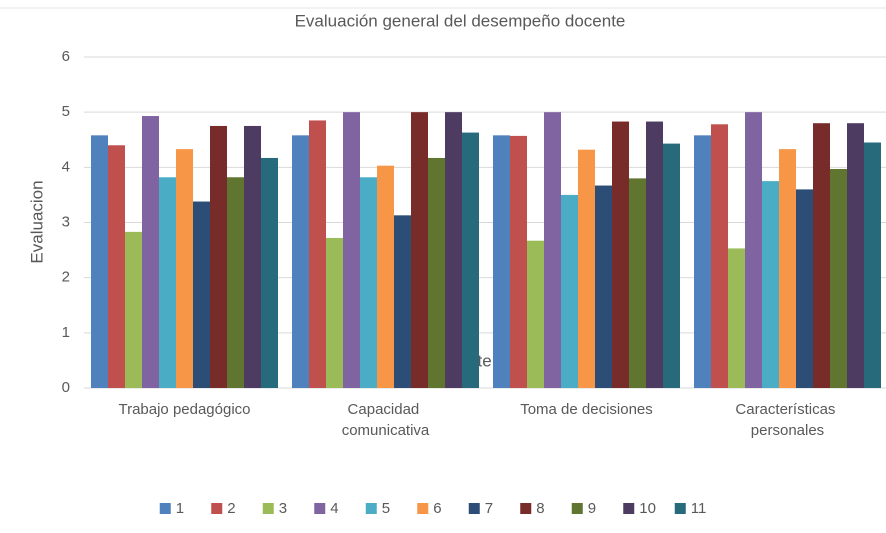 This screenshot has height=533, width=886. I want to click on legend-label: 4, so click(334, 508).